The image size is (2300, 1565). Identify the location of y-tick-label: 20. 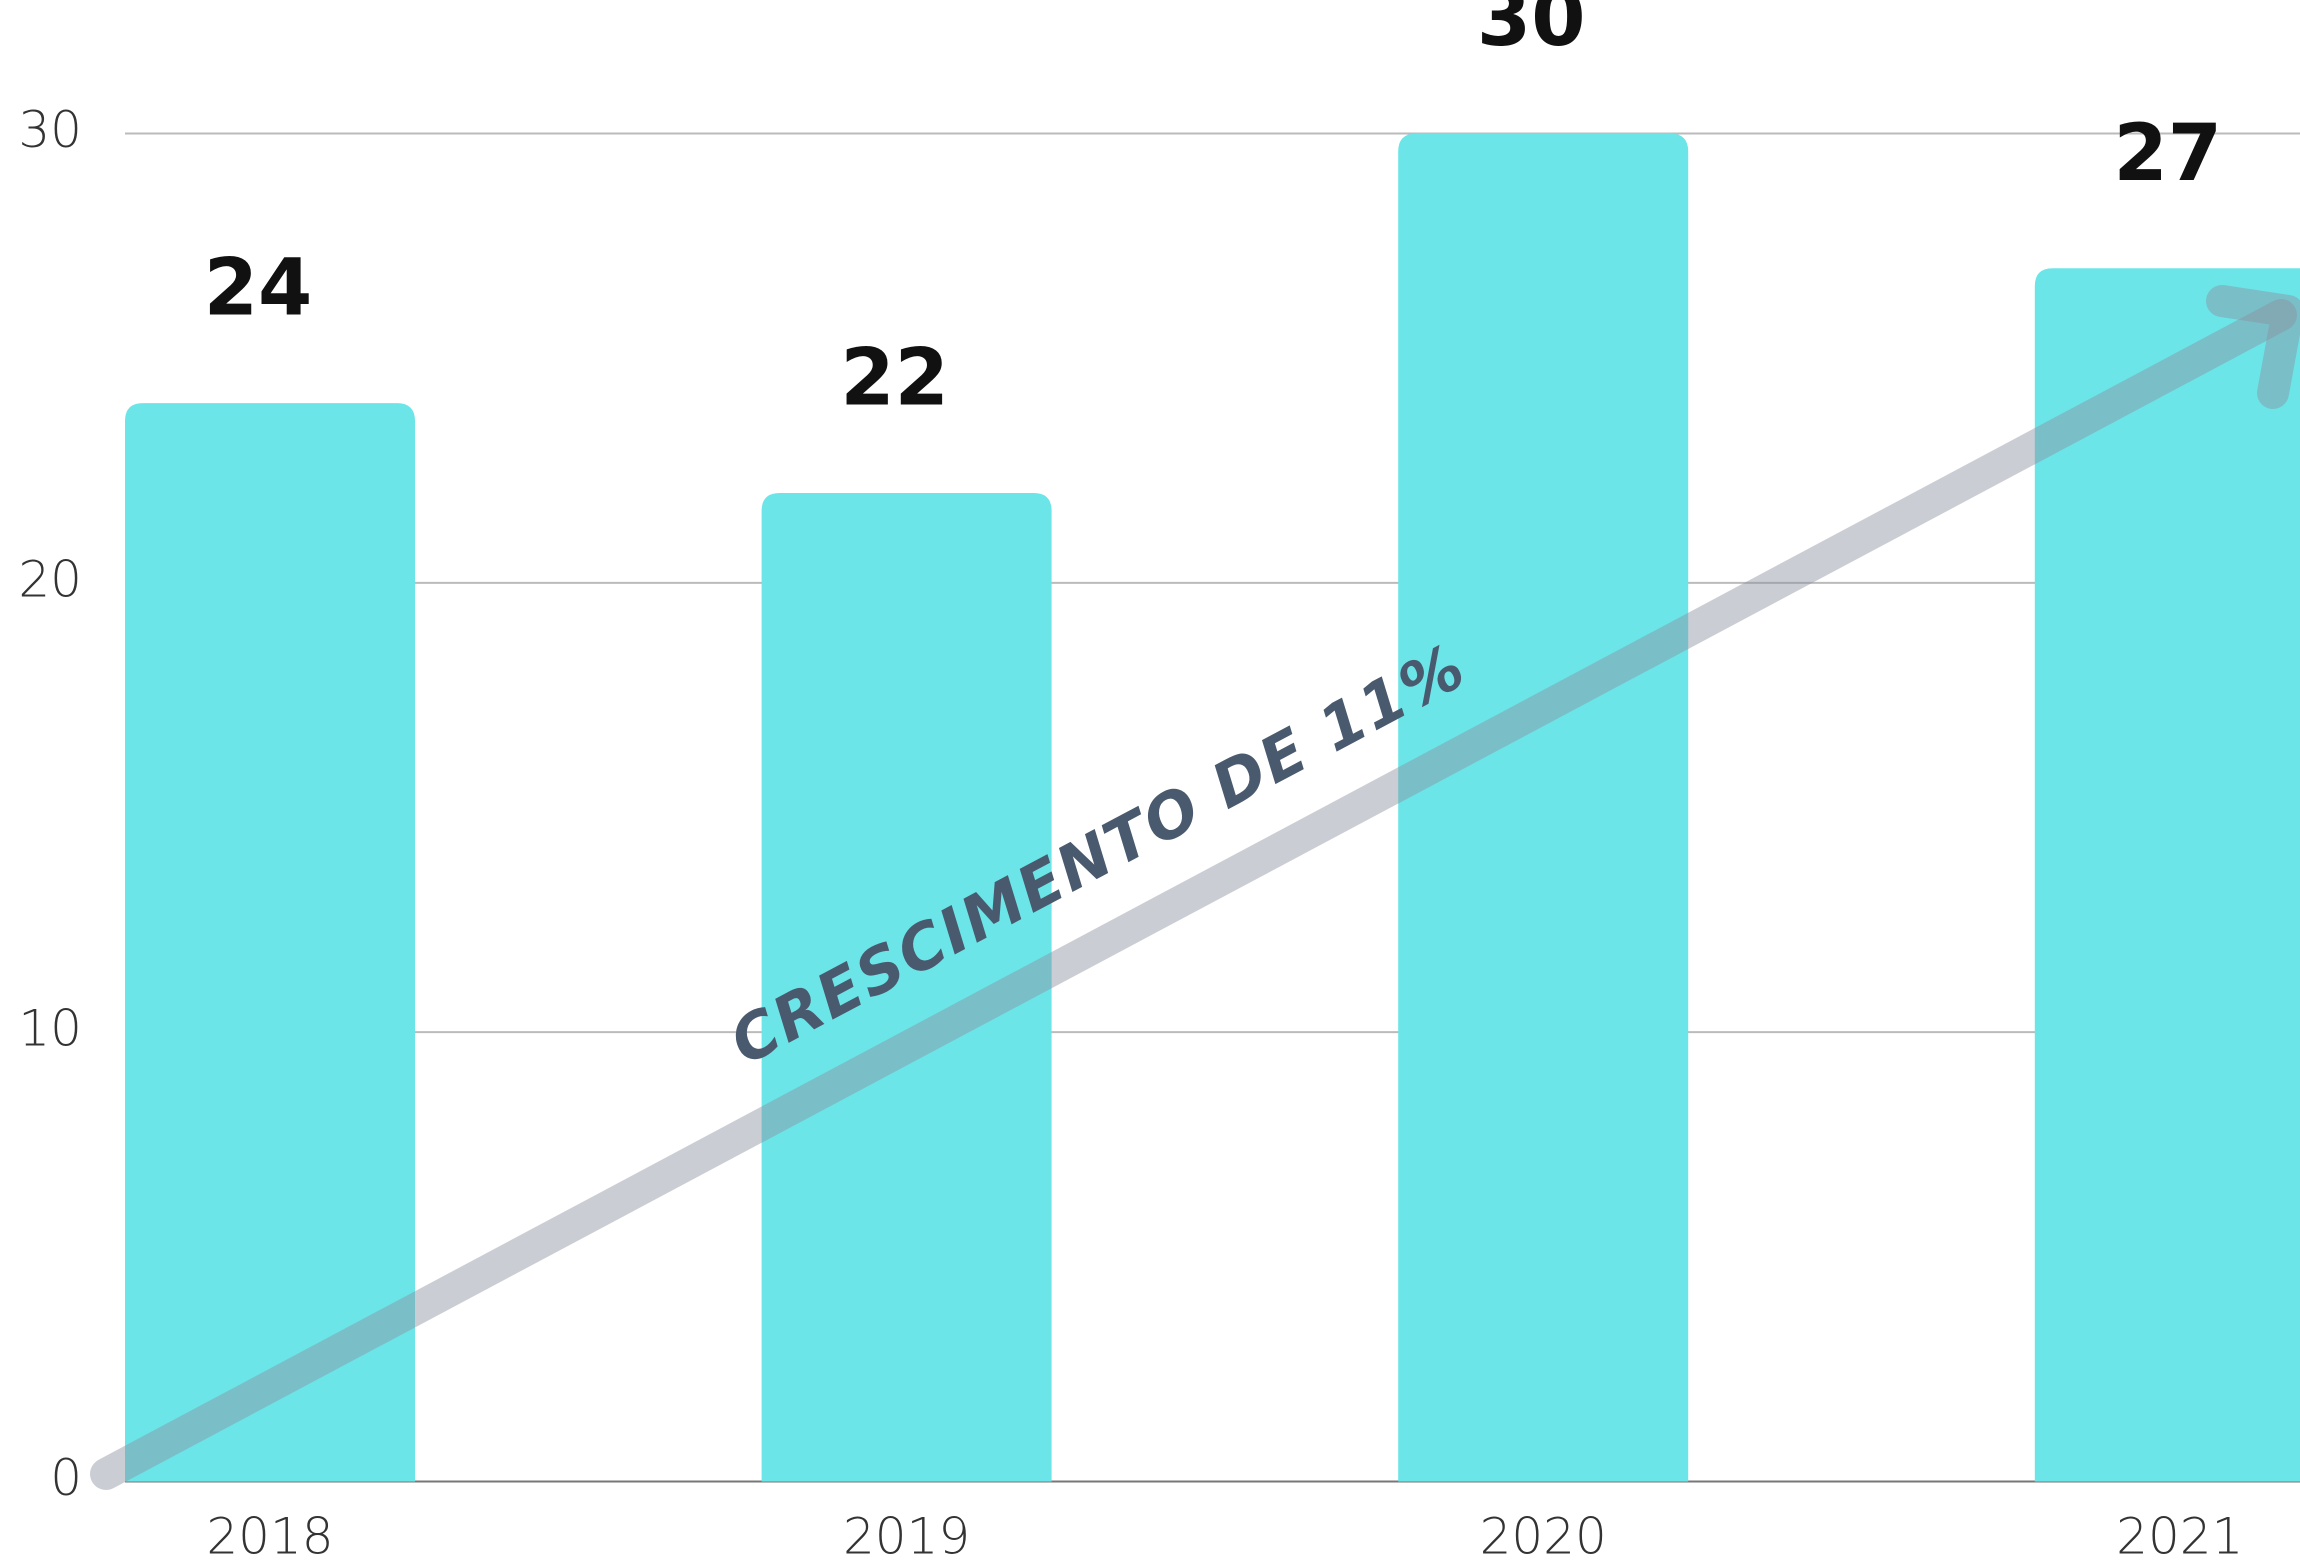
(50, 579).